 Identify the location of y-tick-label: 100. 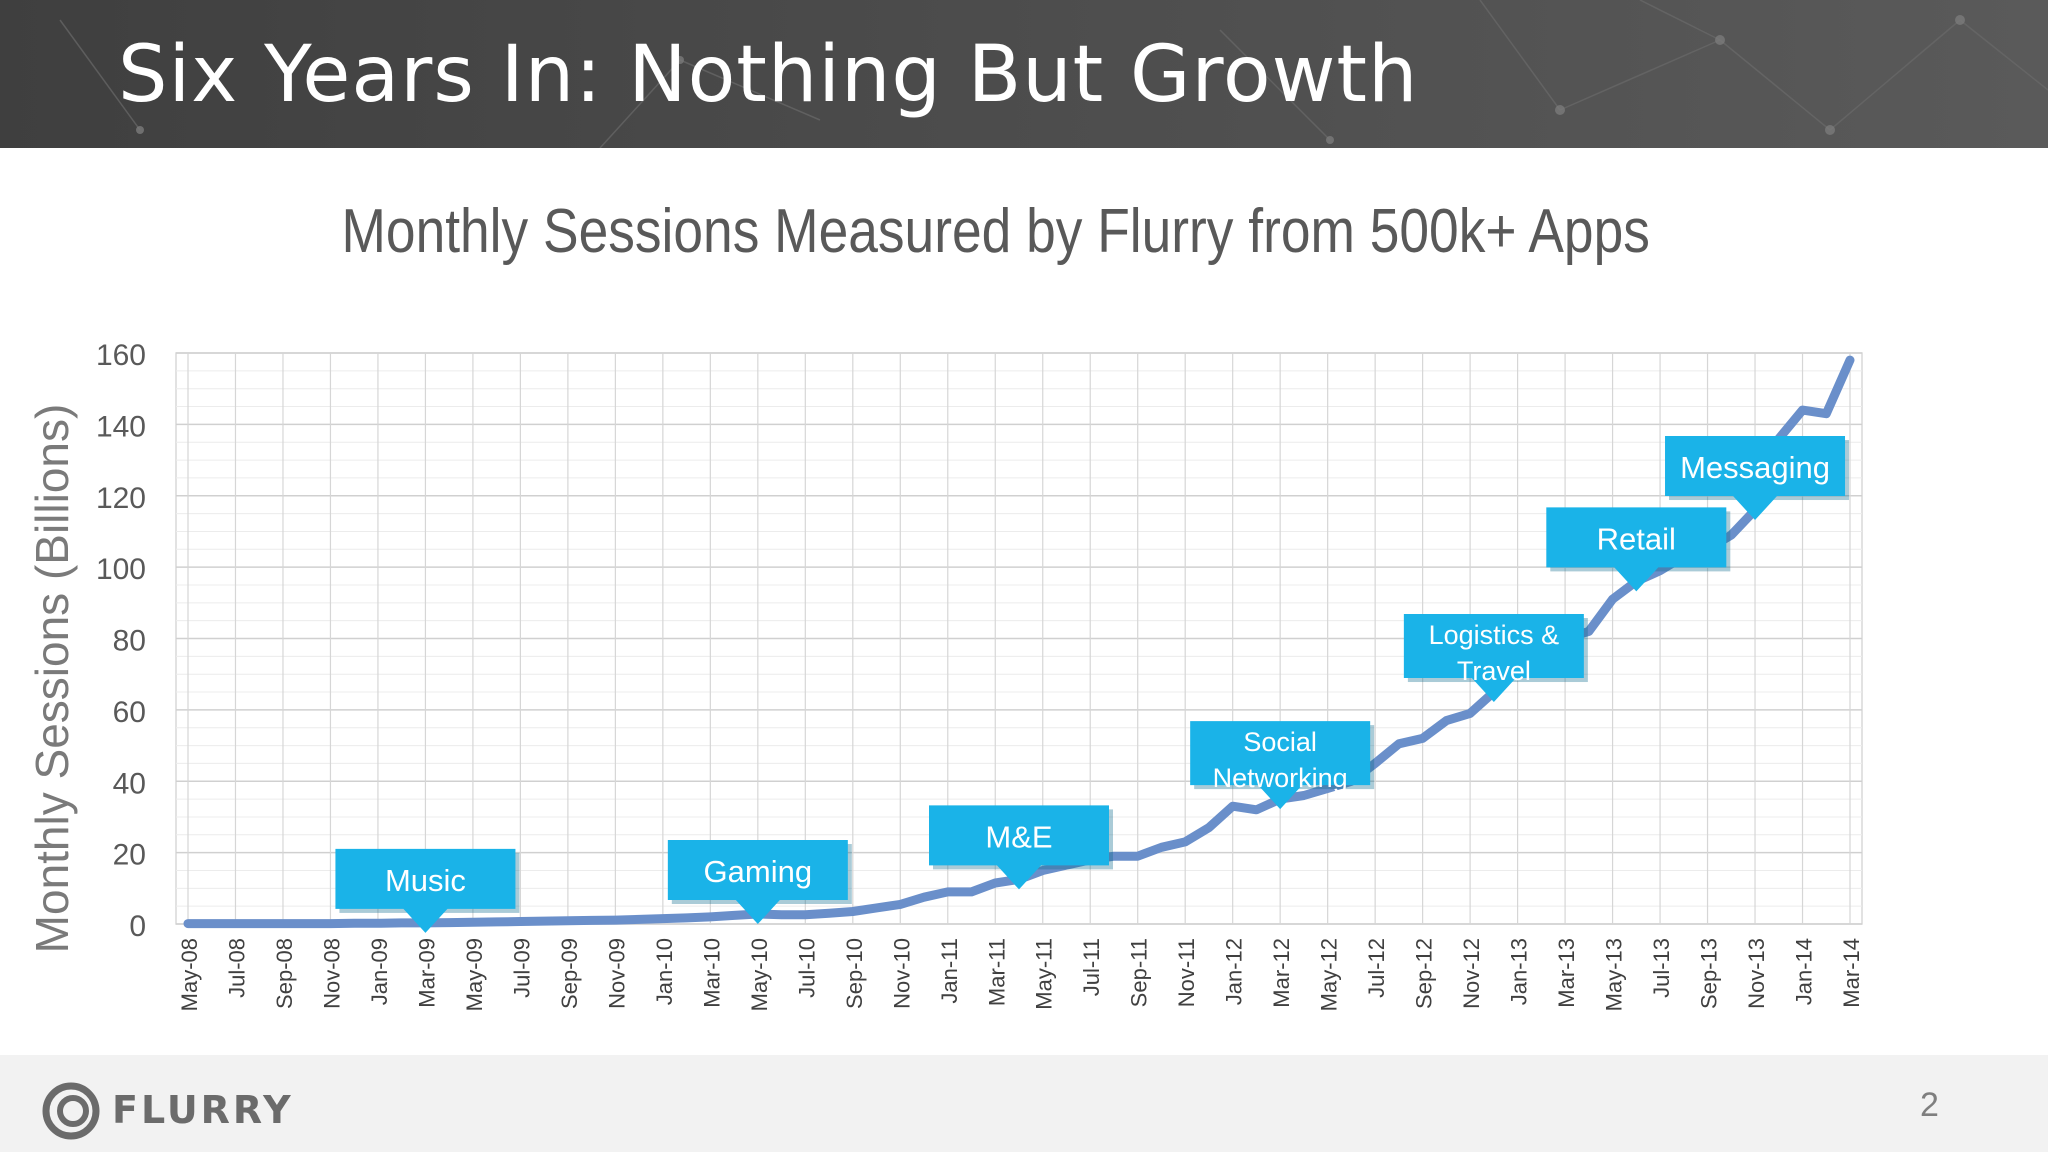
(121, 569).